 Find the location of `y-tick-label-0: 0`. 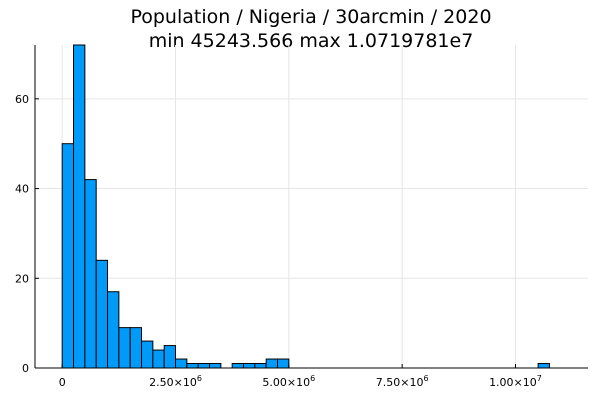

y-tick-label-0: 0 is located at coordinates (25, 368).